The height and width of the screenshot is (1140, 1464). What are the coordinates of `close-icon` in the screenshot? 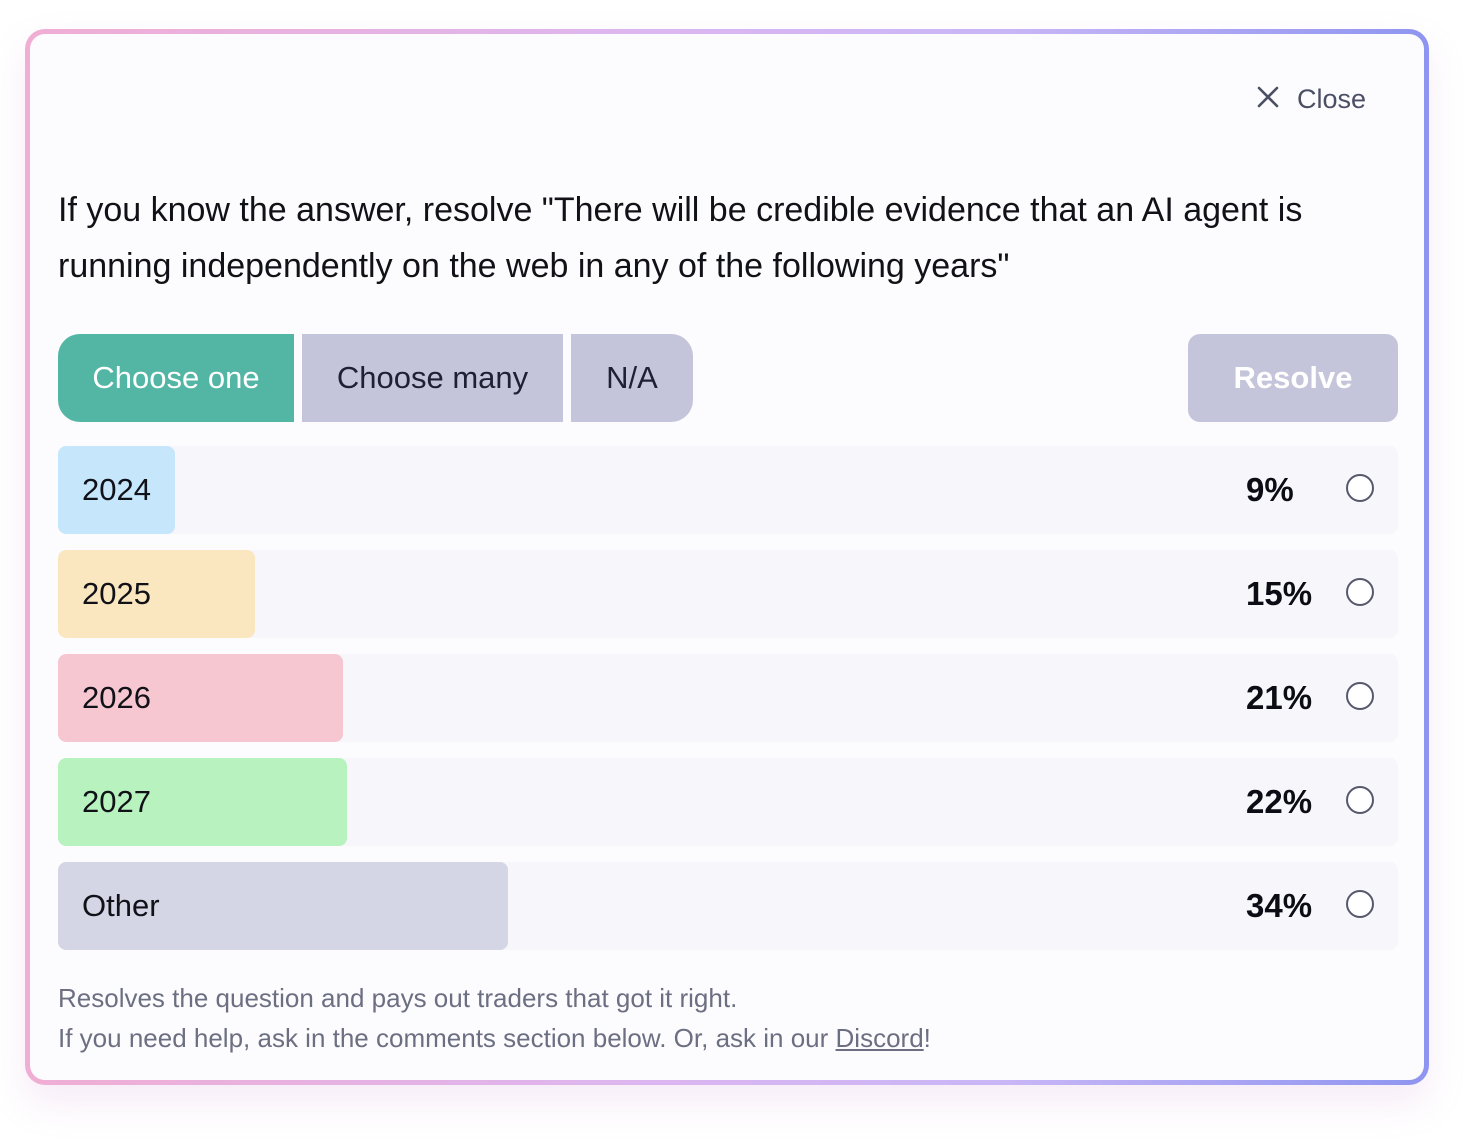 It's located at (1268, 99).